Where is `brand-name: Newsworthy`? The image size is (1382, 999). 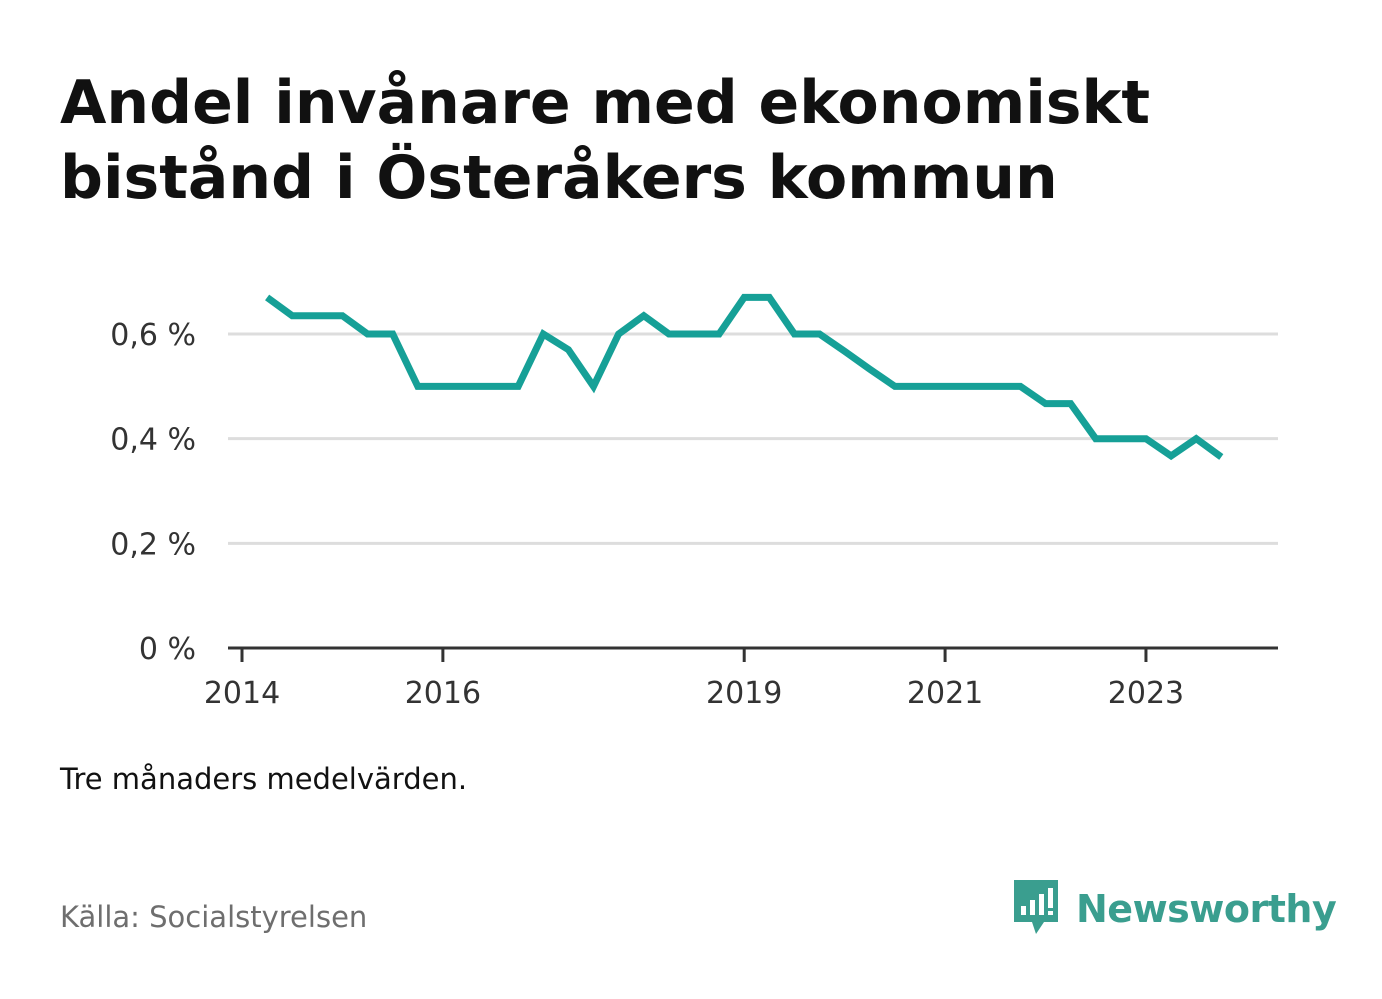 brand-name: Newsworthy is located at coordinates (1206, 909).